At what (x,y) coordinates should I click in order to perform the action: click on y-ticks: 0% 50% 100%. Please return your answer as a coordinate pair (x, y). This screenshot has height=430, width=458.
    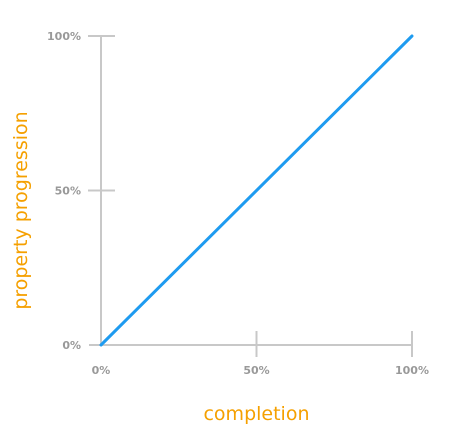
    Looking at the image, I should click on (81, 191).